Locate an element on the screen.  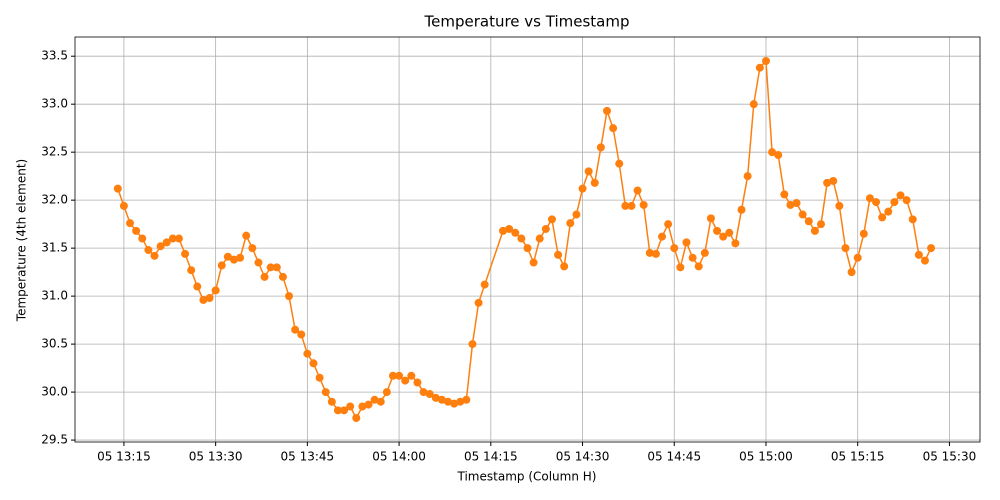
y-tick-label: 31.0 is located at coordinates (54, 296).